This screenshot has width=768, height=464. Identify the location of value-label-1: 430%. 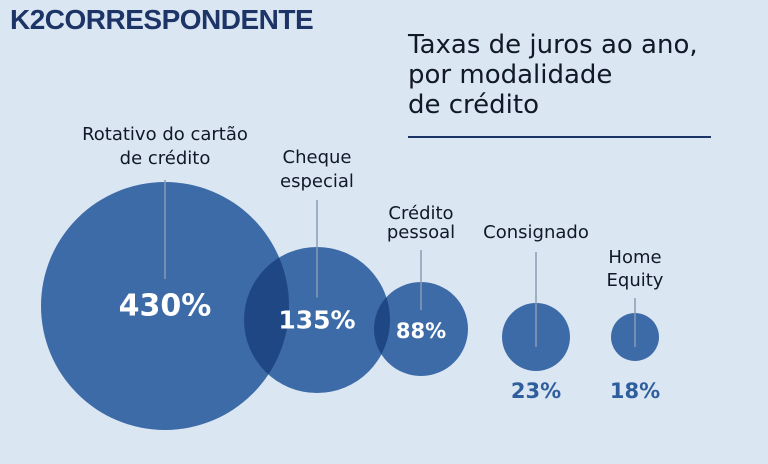
(165, 306).